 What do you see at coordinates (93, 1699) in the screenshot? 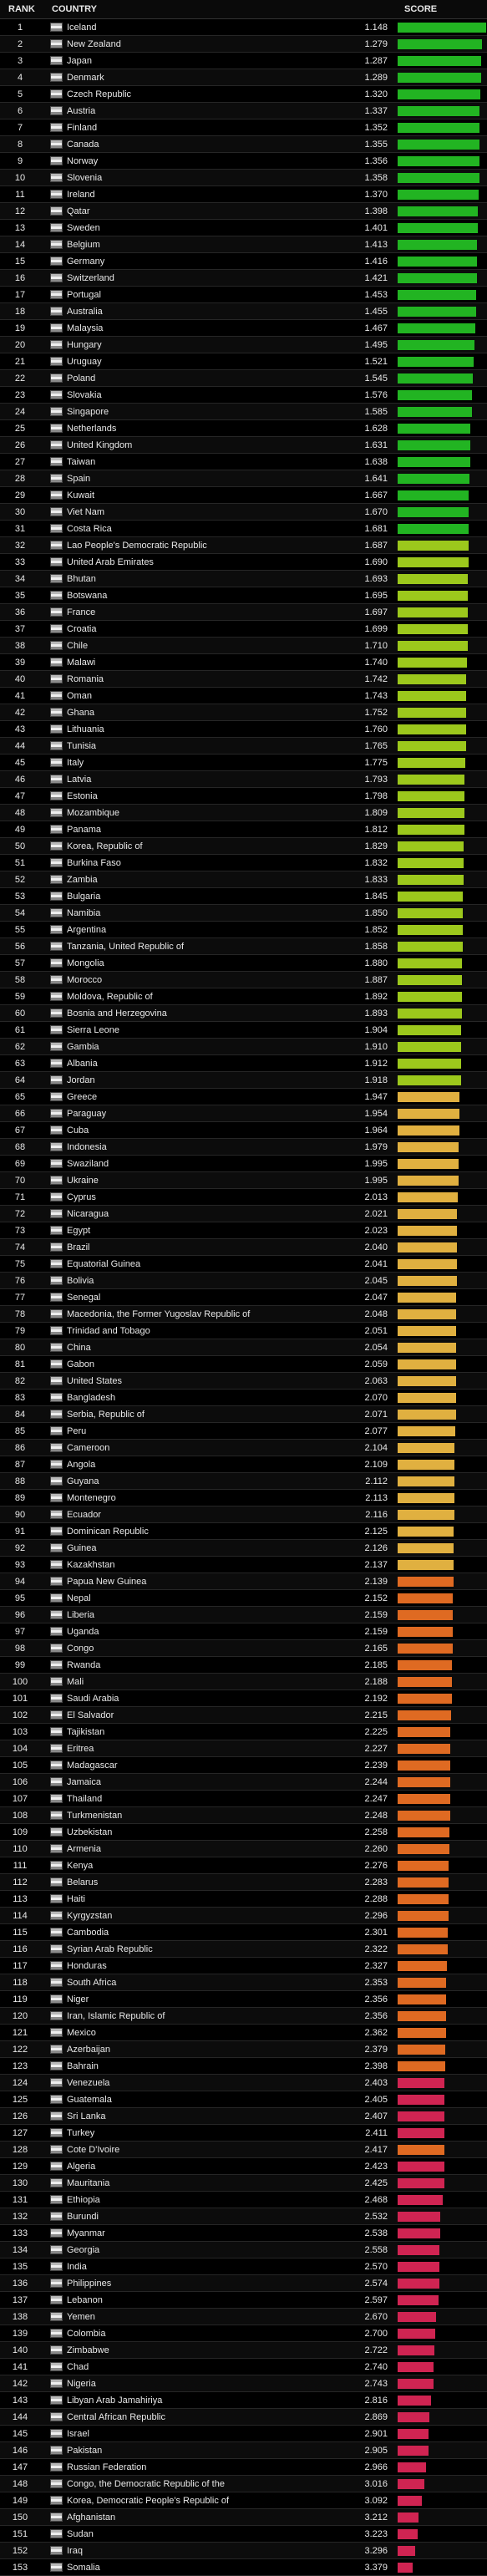
I see `country: Saudi Arabia` at bounding box center [93, 1699].